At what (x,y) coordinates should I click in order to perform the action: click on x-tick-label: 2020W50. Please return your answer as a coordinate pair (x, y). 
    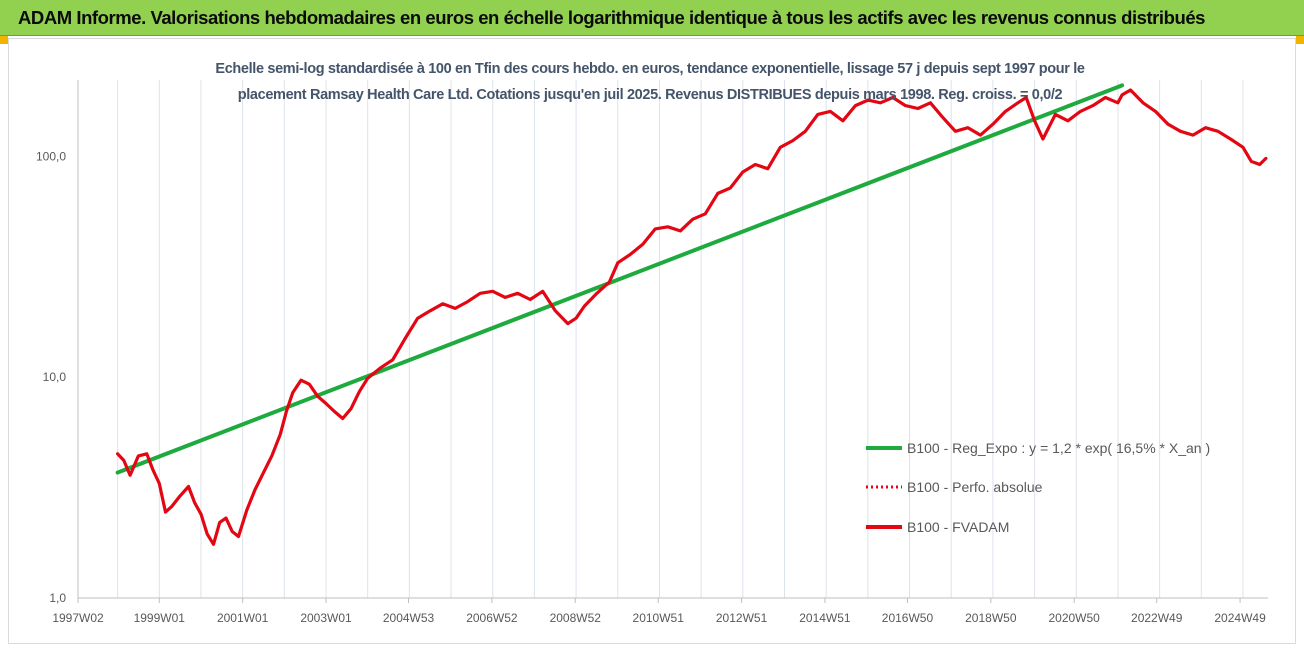
    Looking at the image, I should click on (1074, 618).